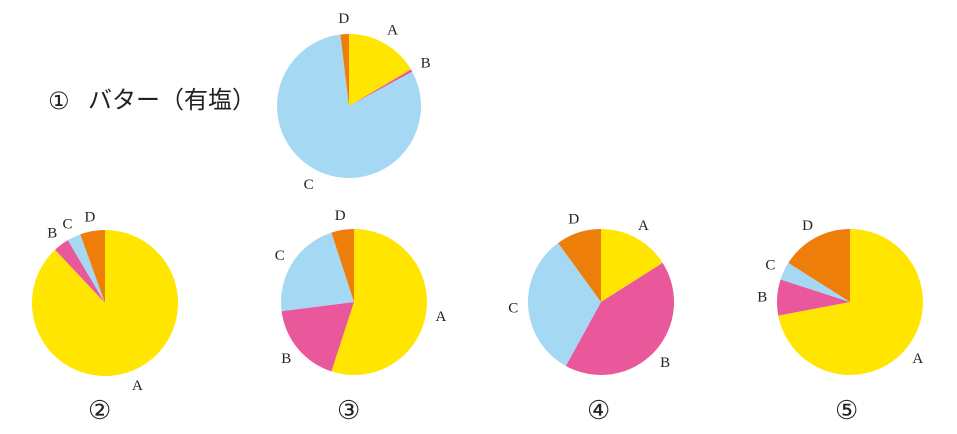  What do you see at coordinates (762, 298) in the screenshot?
I see `pie-5-label-b: B` at bounding box center [762, 298].